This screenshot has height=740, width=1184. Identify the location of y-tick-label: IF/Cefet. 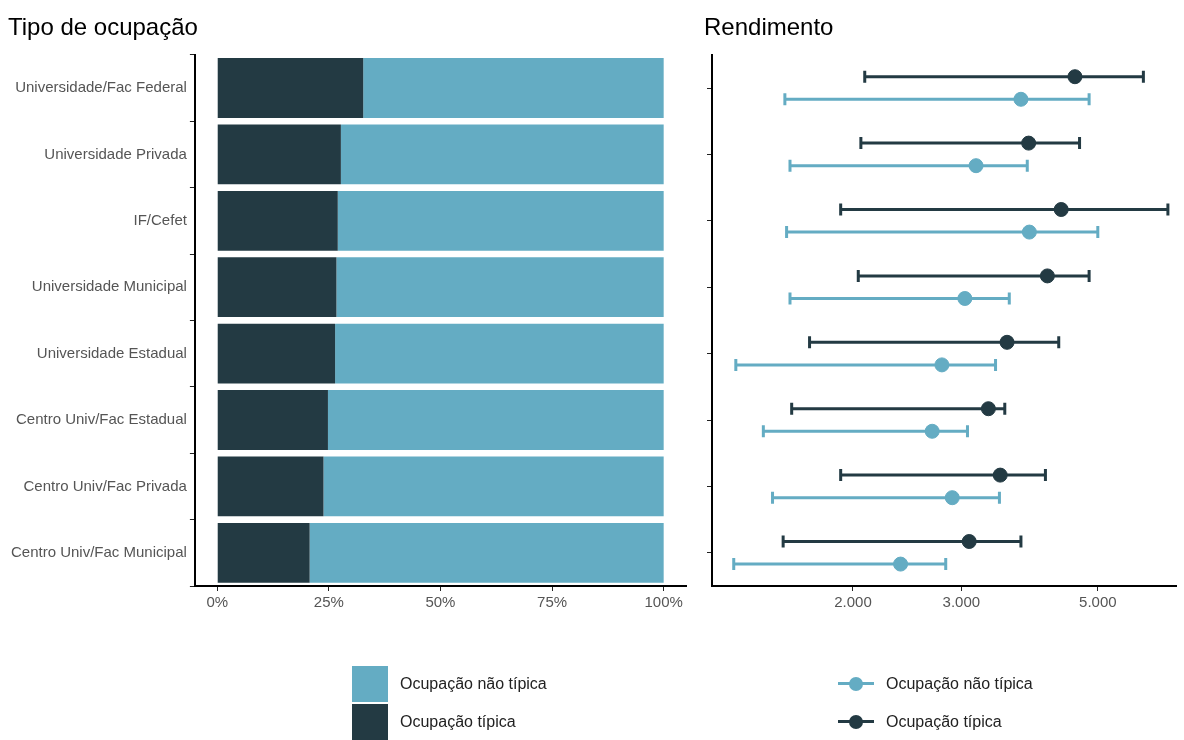
(160, 219).